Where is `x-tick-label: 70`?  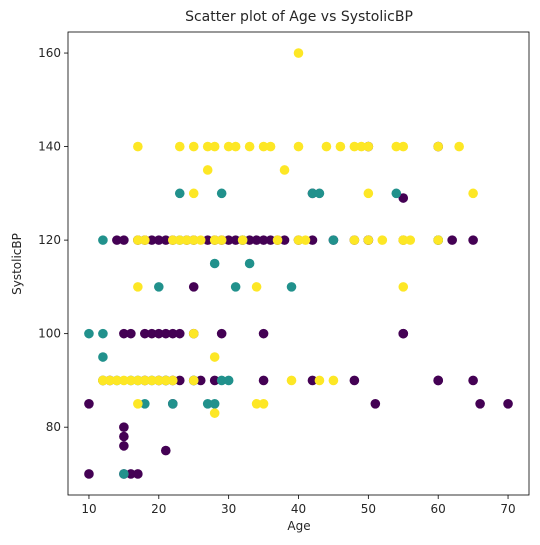
x-tick-label: 70 is located at coordinates (507, 509).